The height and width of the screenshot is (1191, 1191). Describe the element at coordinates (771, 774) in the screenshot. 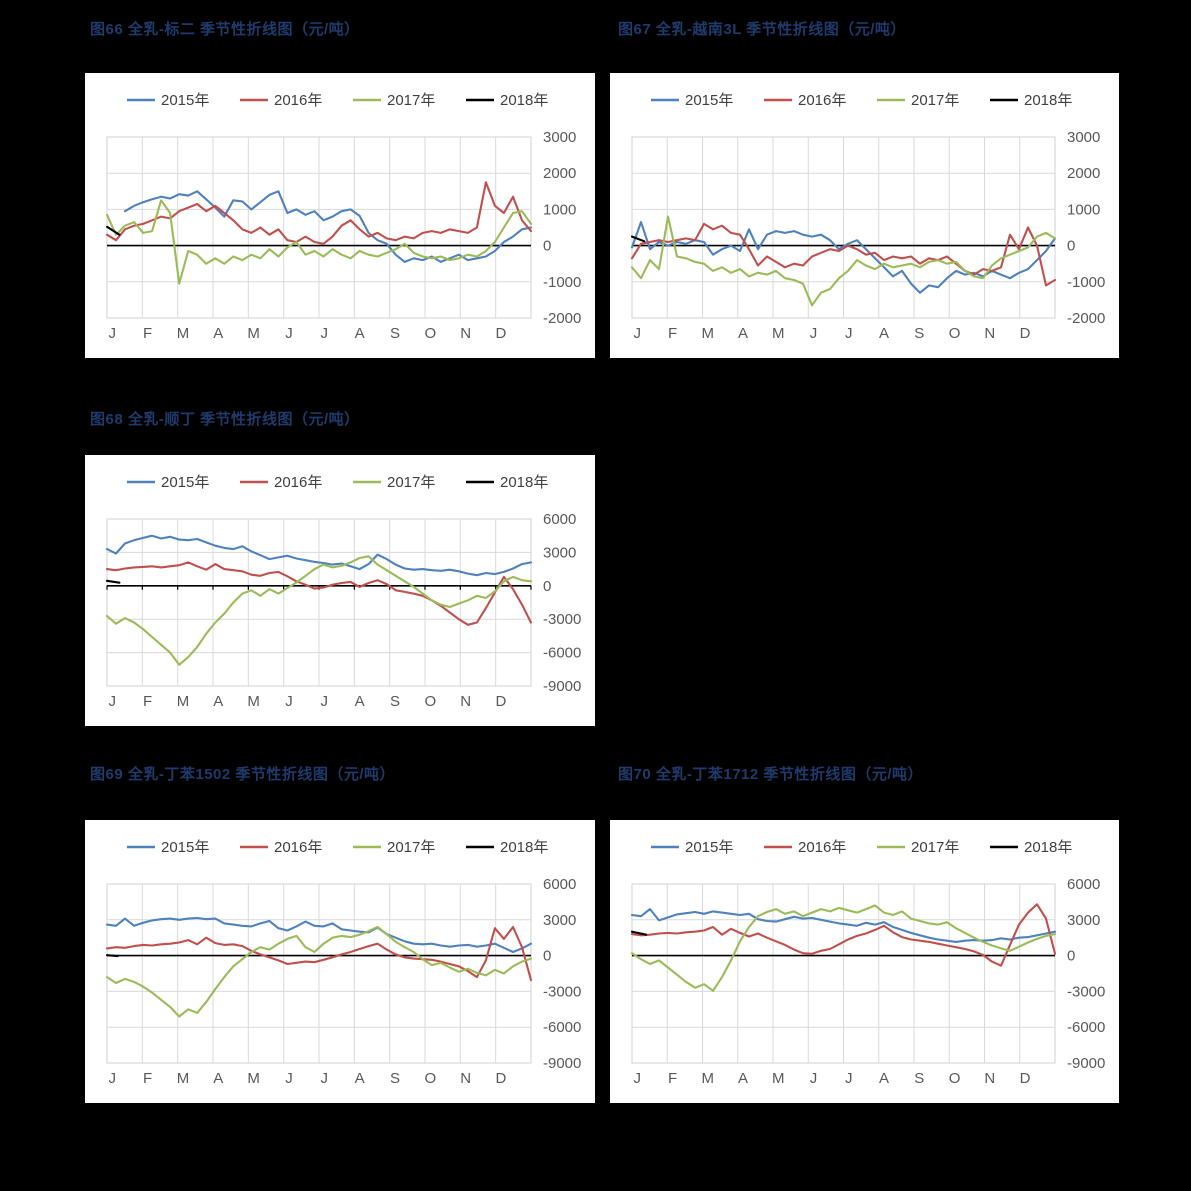

I see `figure-title-70: 图70 全乳-丁苯1712 季节性折线图（元/吨）` at that location.